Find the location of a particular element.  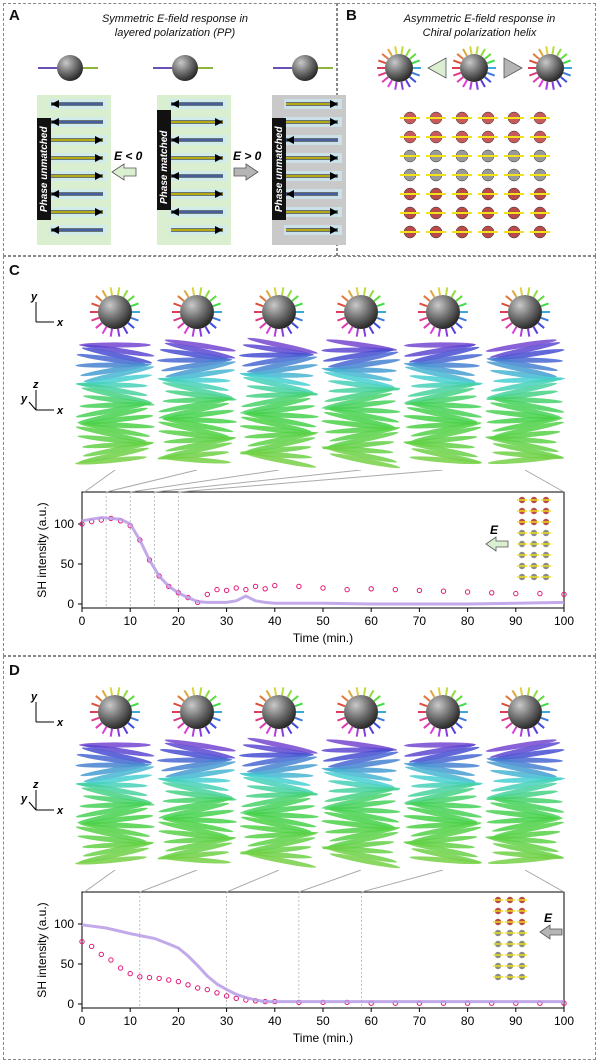

x-tick-label: 40 is located at coordinates (275, 621).